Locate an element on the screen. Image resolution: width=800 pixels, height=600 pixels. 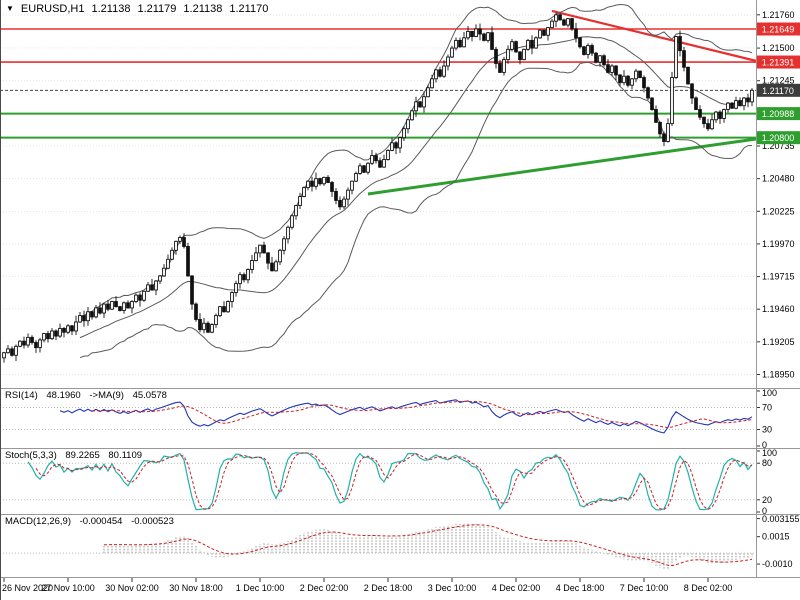
macd-name: MACD(12,26,9) is located at coordinates (38, 521).